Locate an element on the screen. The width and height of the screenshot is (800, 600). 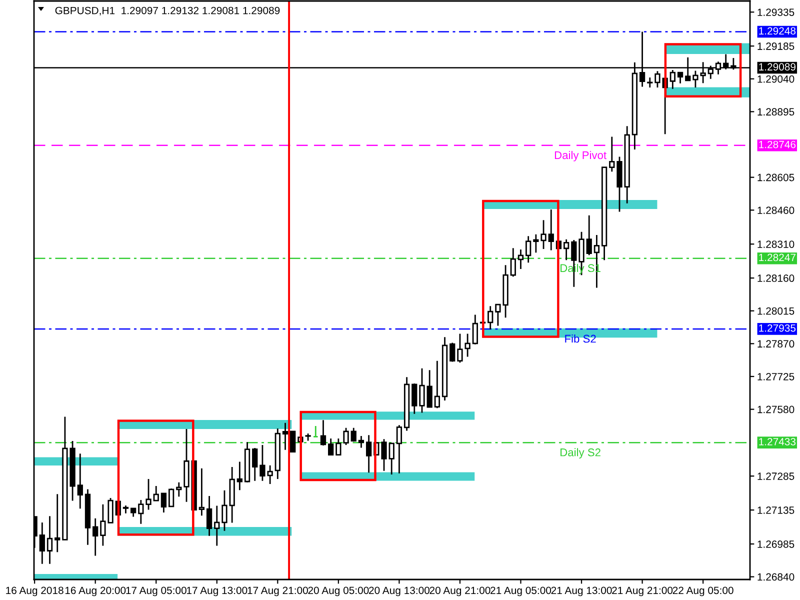
ref-line-label: 1.27935 is located at coordinates (777, 328).